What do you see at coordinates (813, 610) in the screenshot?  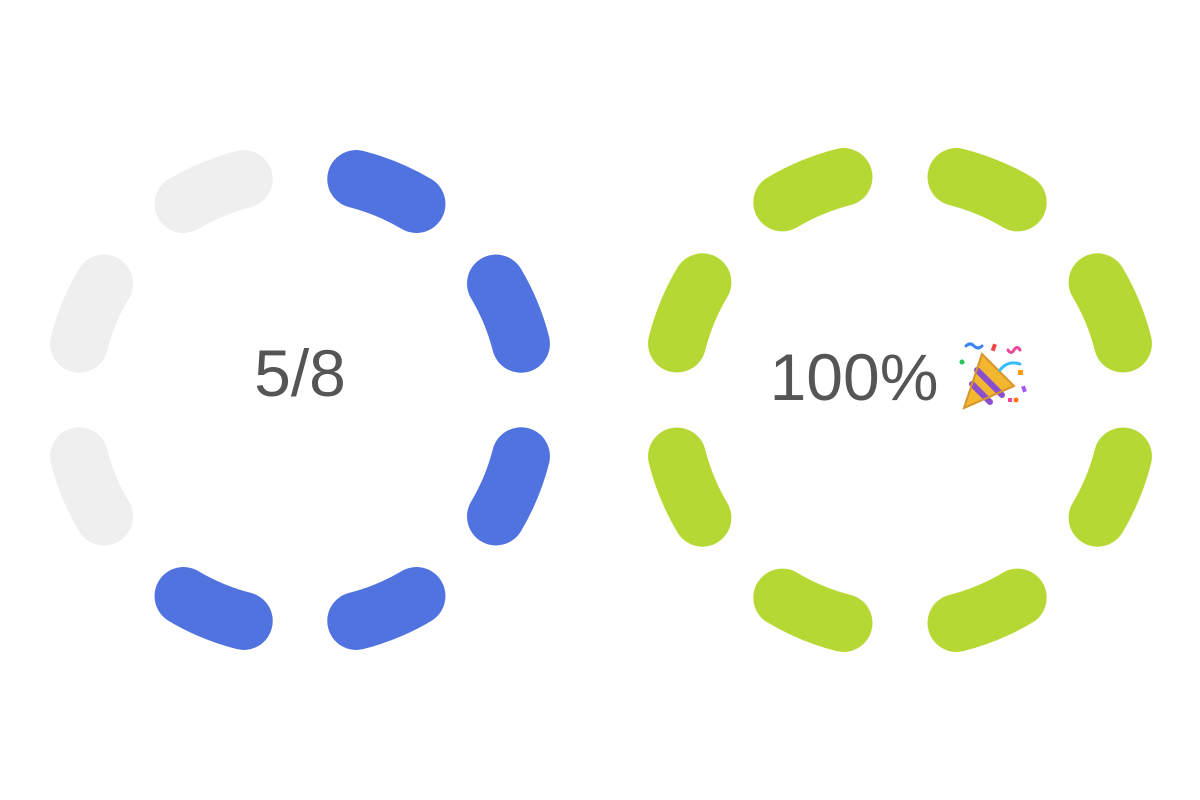 I see `ring-complete-segment-5-filled` at bounding box center [813, 610].